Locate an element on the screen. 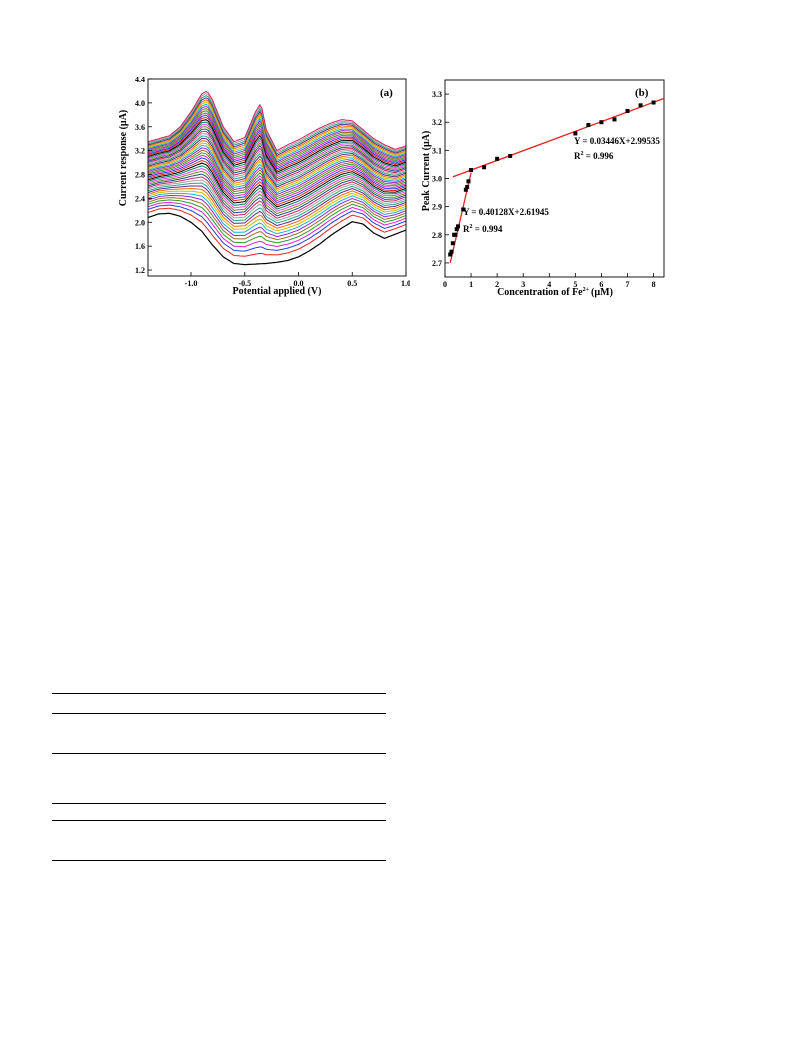 The width and height of the screenshot is (793, 1057). y-axis-ticks: 1.2 1.6 2.0 2.4 2.8 3.2 3.6 4.0 4.4 is located at coordinates (143, 176).